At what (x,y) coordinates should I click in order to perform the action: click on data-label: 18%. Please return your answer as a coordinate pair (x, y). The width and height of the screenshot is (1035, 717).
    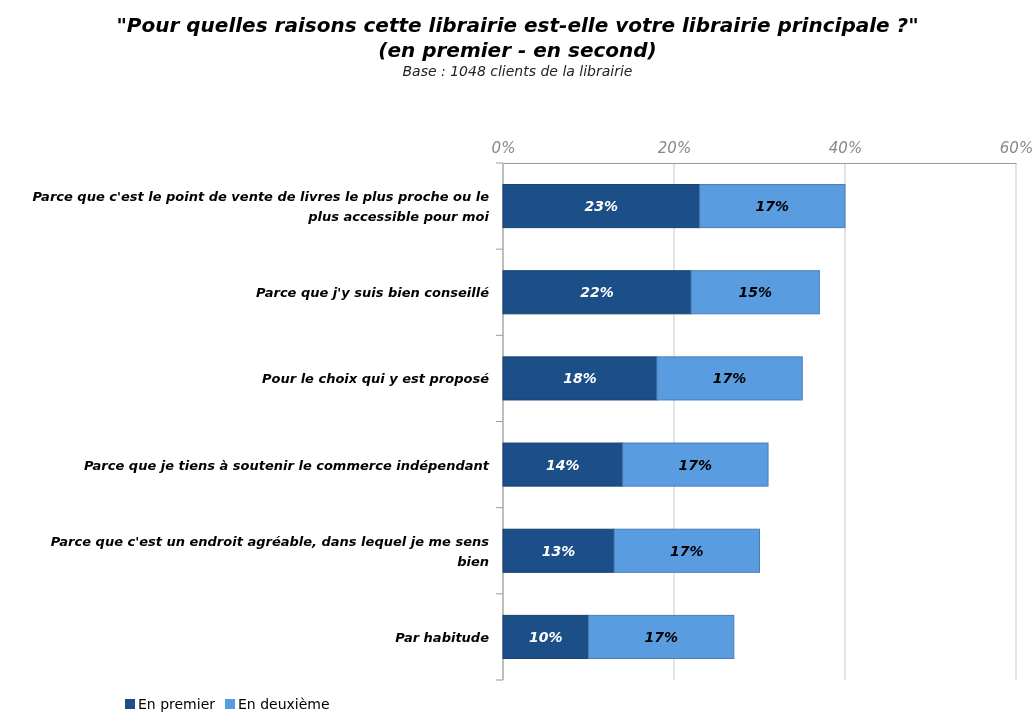
    Looking at the image, I should click on (580, 378).